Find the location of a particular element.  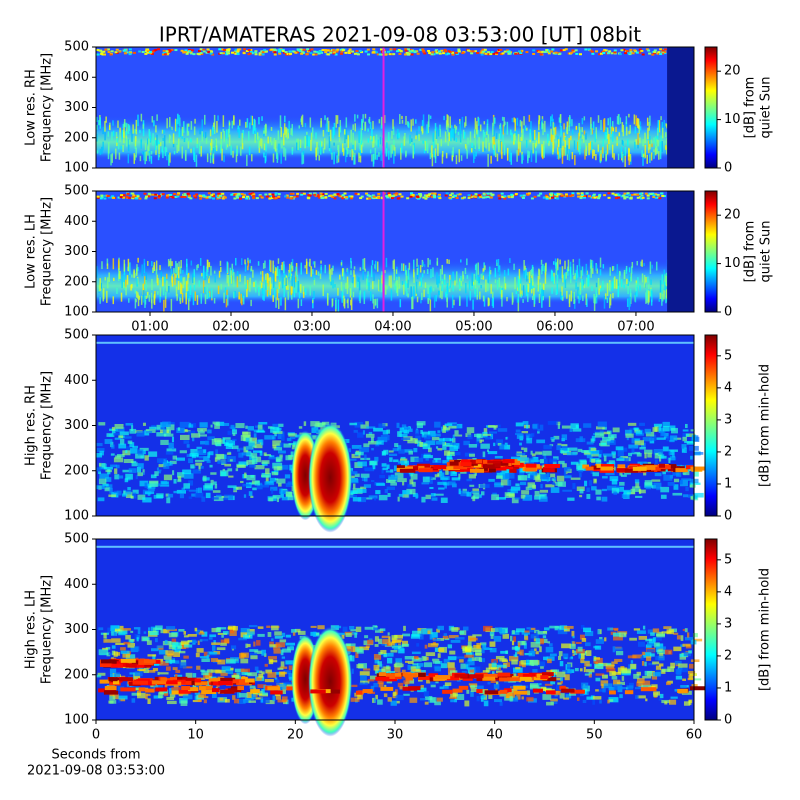

y-tick-label: 400 is located at coordinates (76, 221).